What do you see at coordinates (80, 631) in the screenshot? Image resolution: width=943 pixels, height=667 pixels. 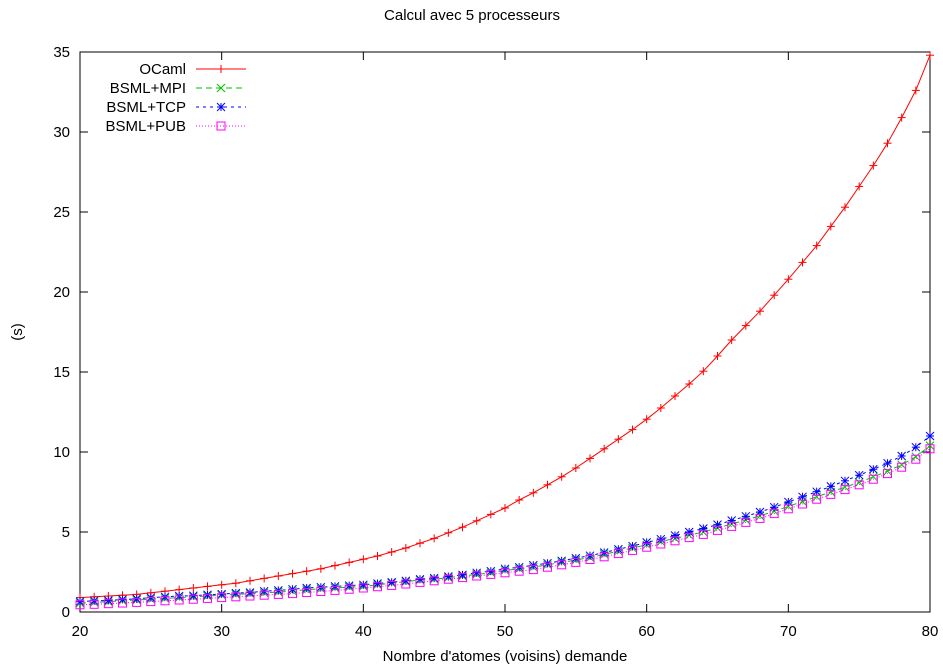 I see `x-tick-label: 20` at bounding box center [80, 631].